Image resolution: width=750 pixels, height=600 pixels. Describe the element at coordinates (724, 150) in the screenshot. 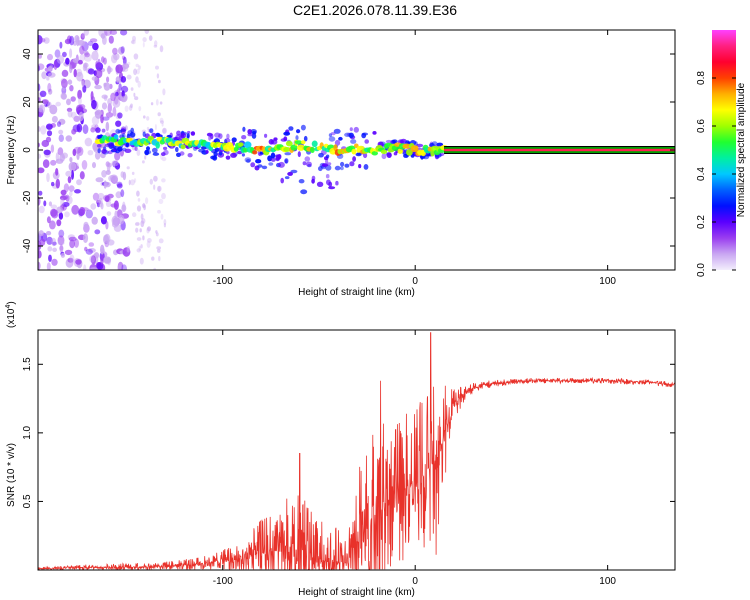

I see `colorbar-gradient` at that location.